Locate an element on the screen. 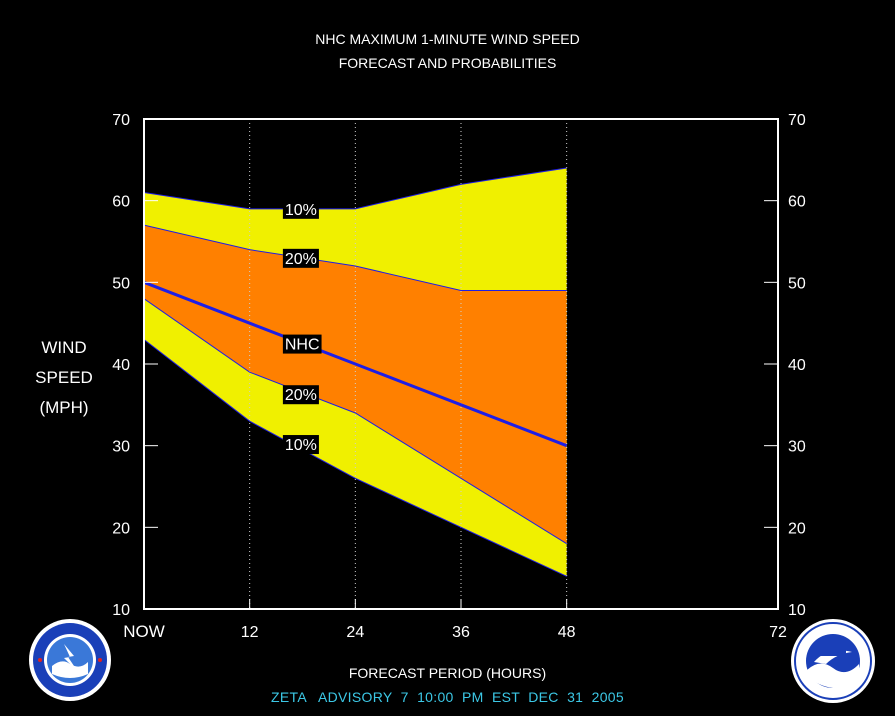 The image size is (895, 716). series-line-upper20 is located at coordinates (355, 257).